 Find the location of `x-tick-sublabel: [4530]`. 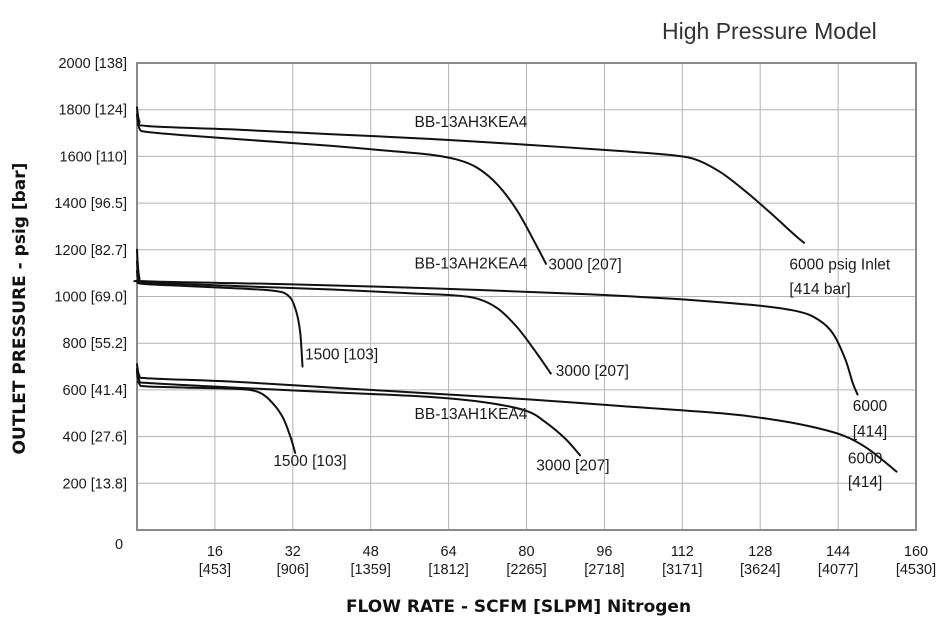

x-tick-sublabel: [4530] is located at coordinates (916, 570).